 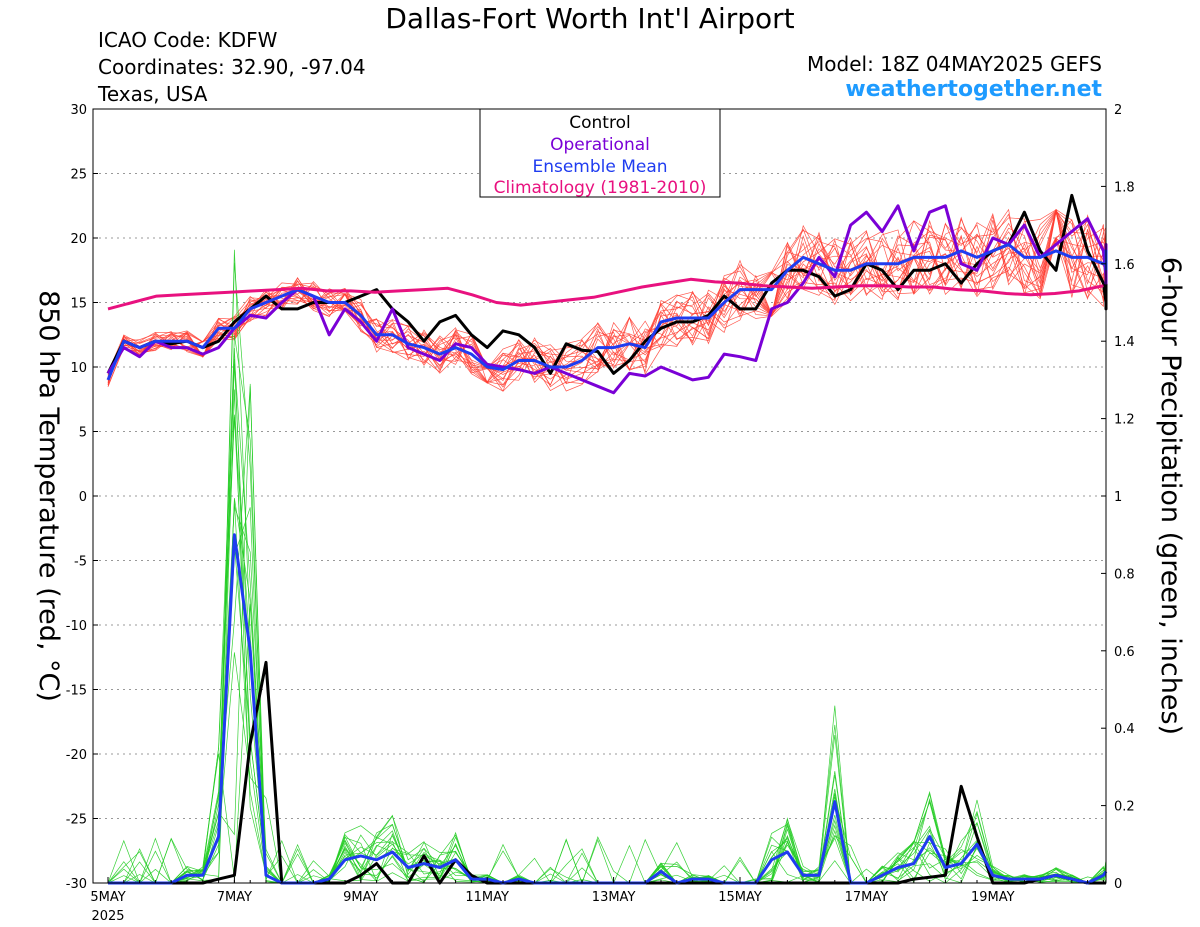 I want to click on coordinates: Coordinates: 32.90, -97.04, so click(x=232, y=67).